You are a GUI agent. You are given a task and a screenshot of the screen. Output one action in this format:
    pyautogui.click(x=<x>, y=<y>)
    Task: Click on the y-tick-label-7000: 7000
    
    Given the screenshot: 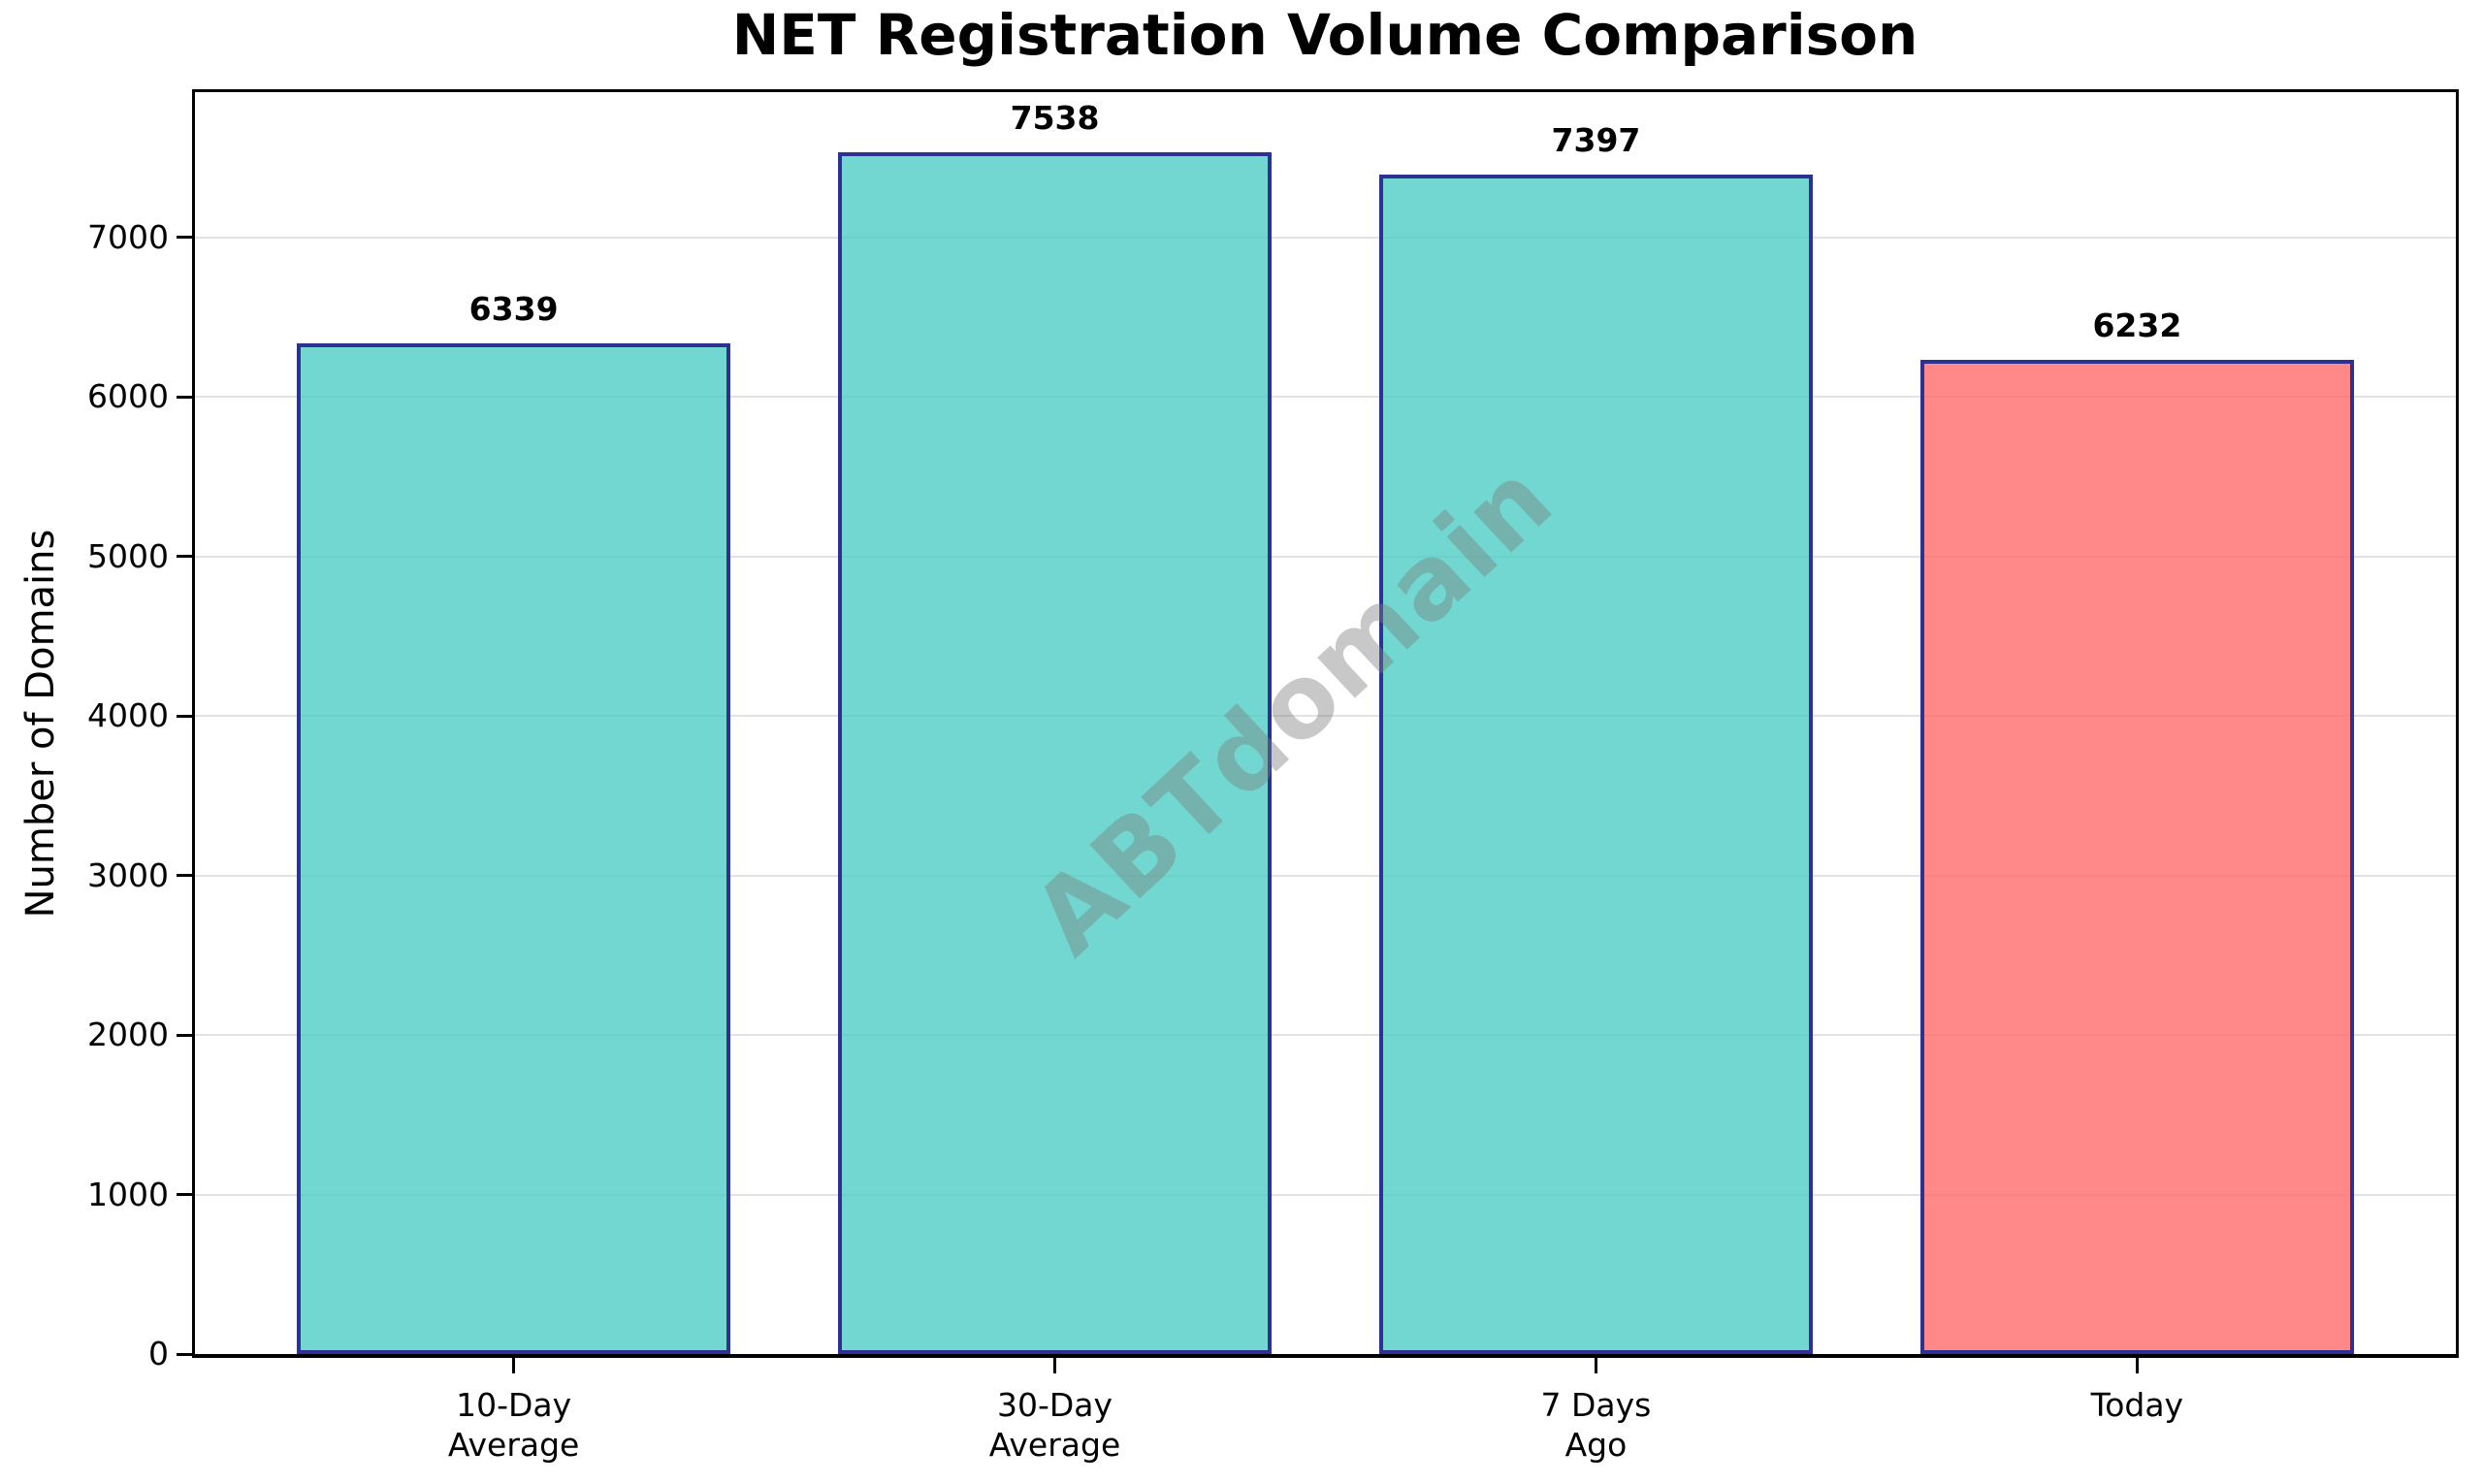 What is the action you would take?
    pyautogui.click(x=128, y=236)
    